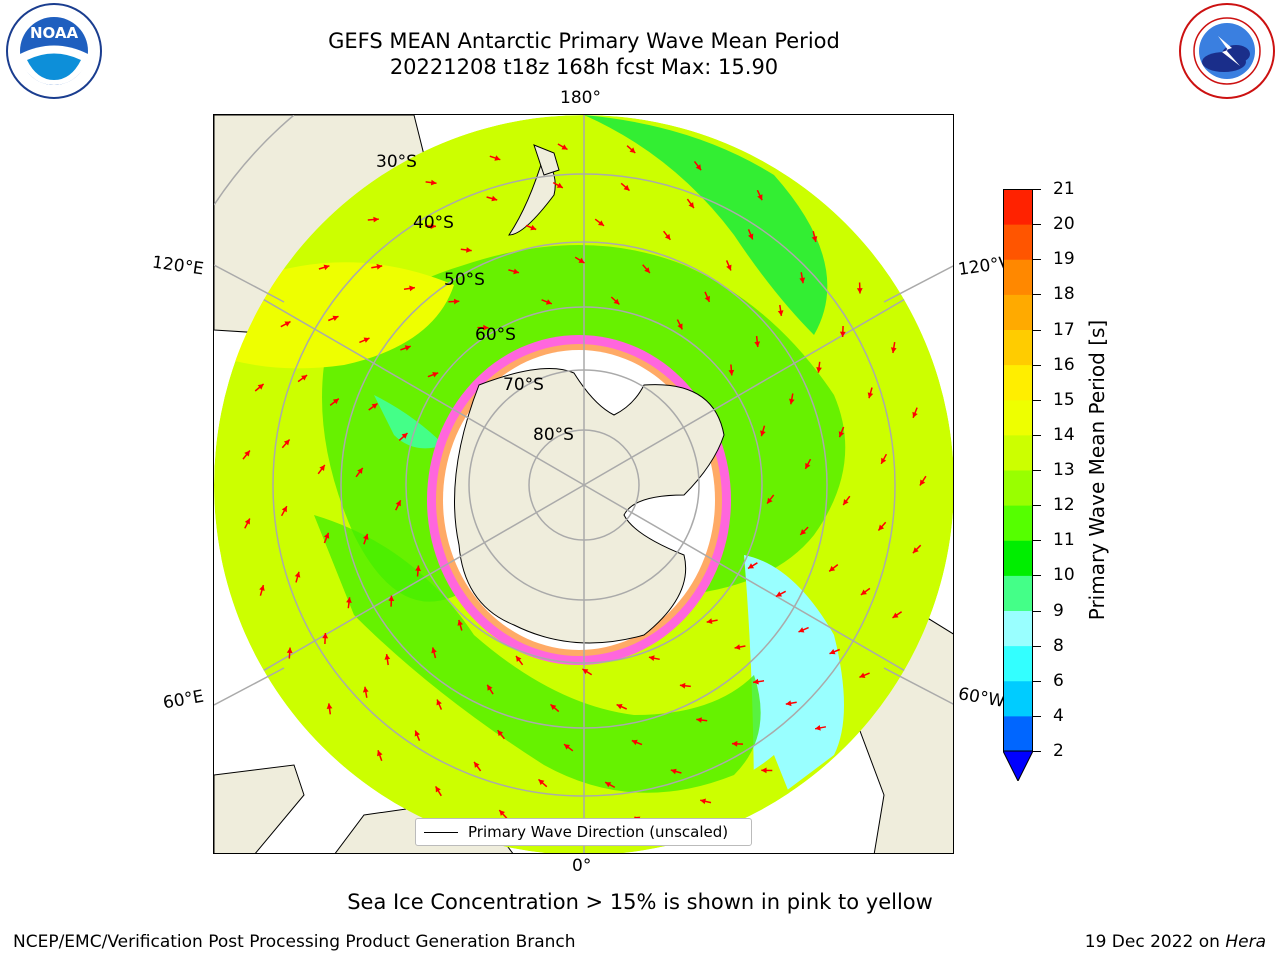 The image size is (1280, 960). What do you see at coordinates (523, 385) in the screenshot?
I see `lat-label-70s: 70°S` at bounding box center [523, 385].